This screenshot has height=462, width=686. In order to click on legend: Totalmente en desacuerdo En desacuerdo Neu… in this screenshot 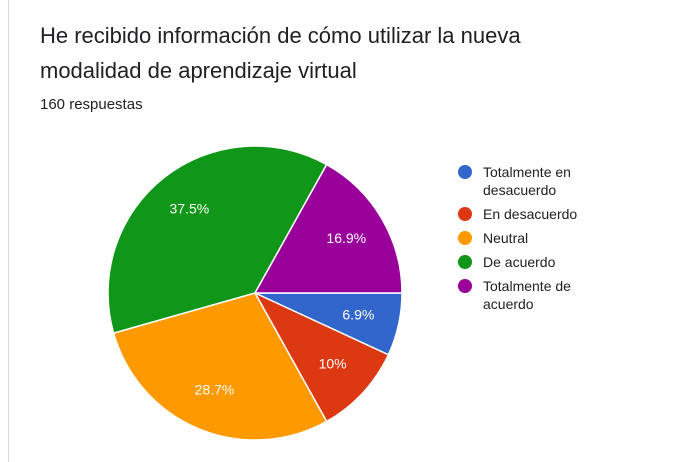, I will do `click(543, 241)`.